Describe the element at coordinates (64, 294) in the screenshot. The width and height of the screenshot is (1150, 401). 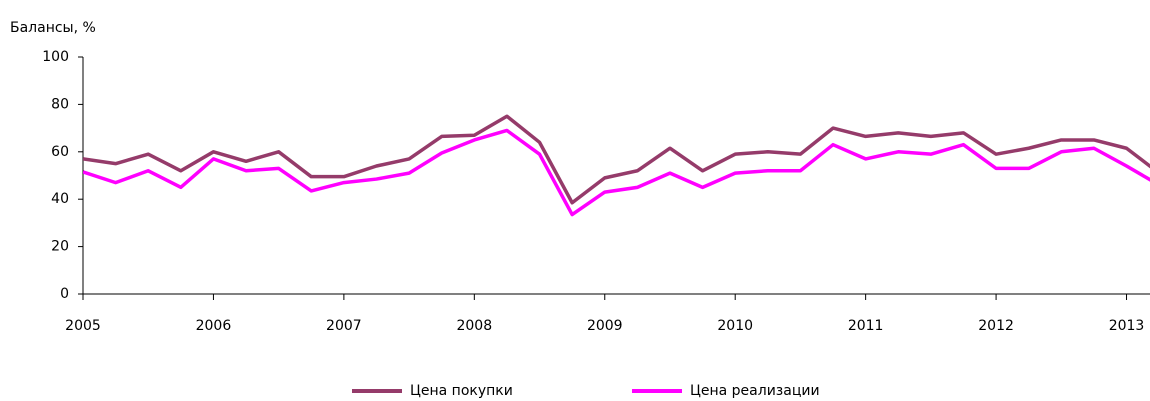
I see `y-tick-label: 0` at that location.